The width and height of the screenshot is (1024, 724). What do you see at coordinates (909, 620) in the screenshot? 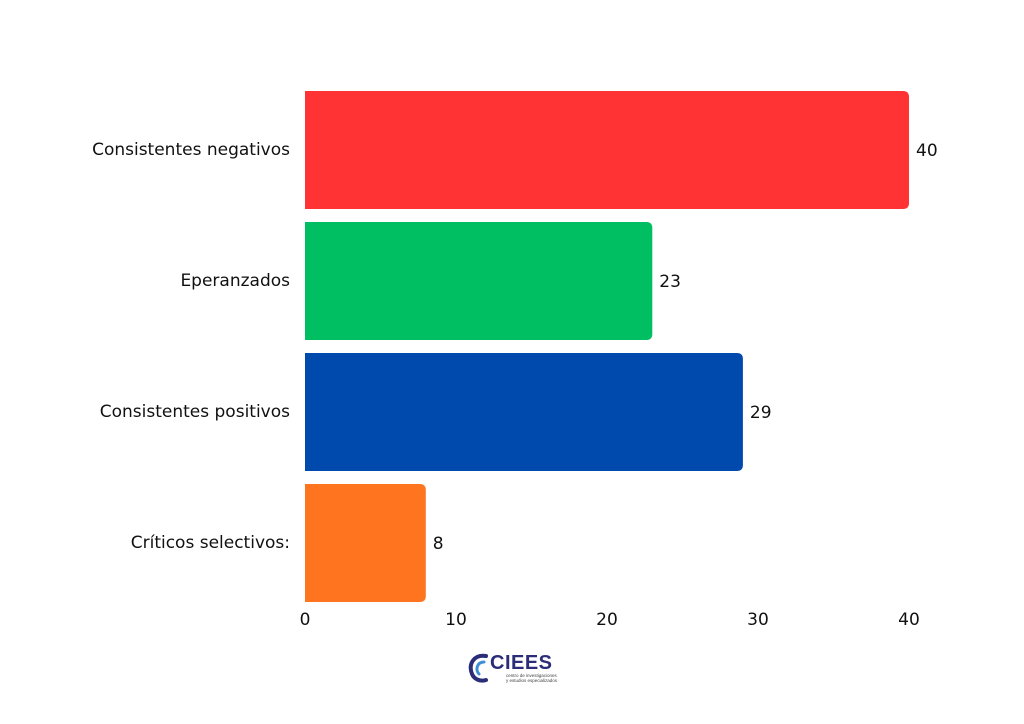
I see `x-tick-label-40: 40` at bounding box center [909, 620].